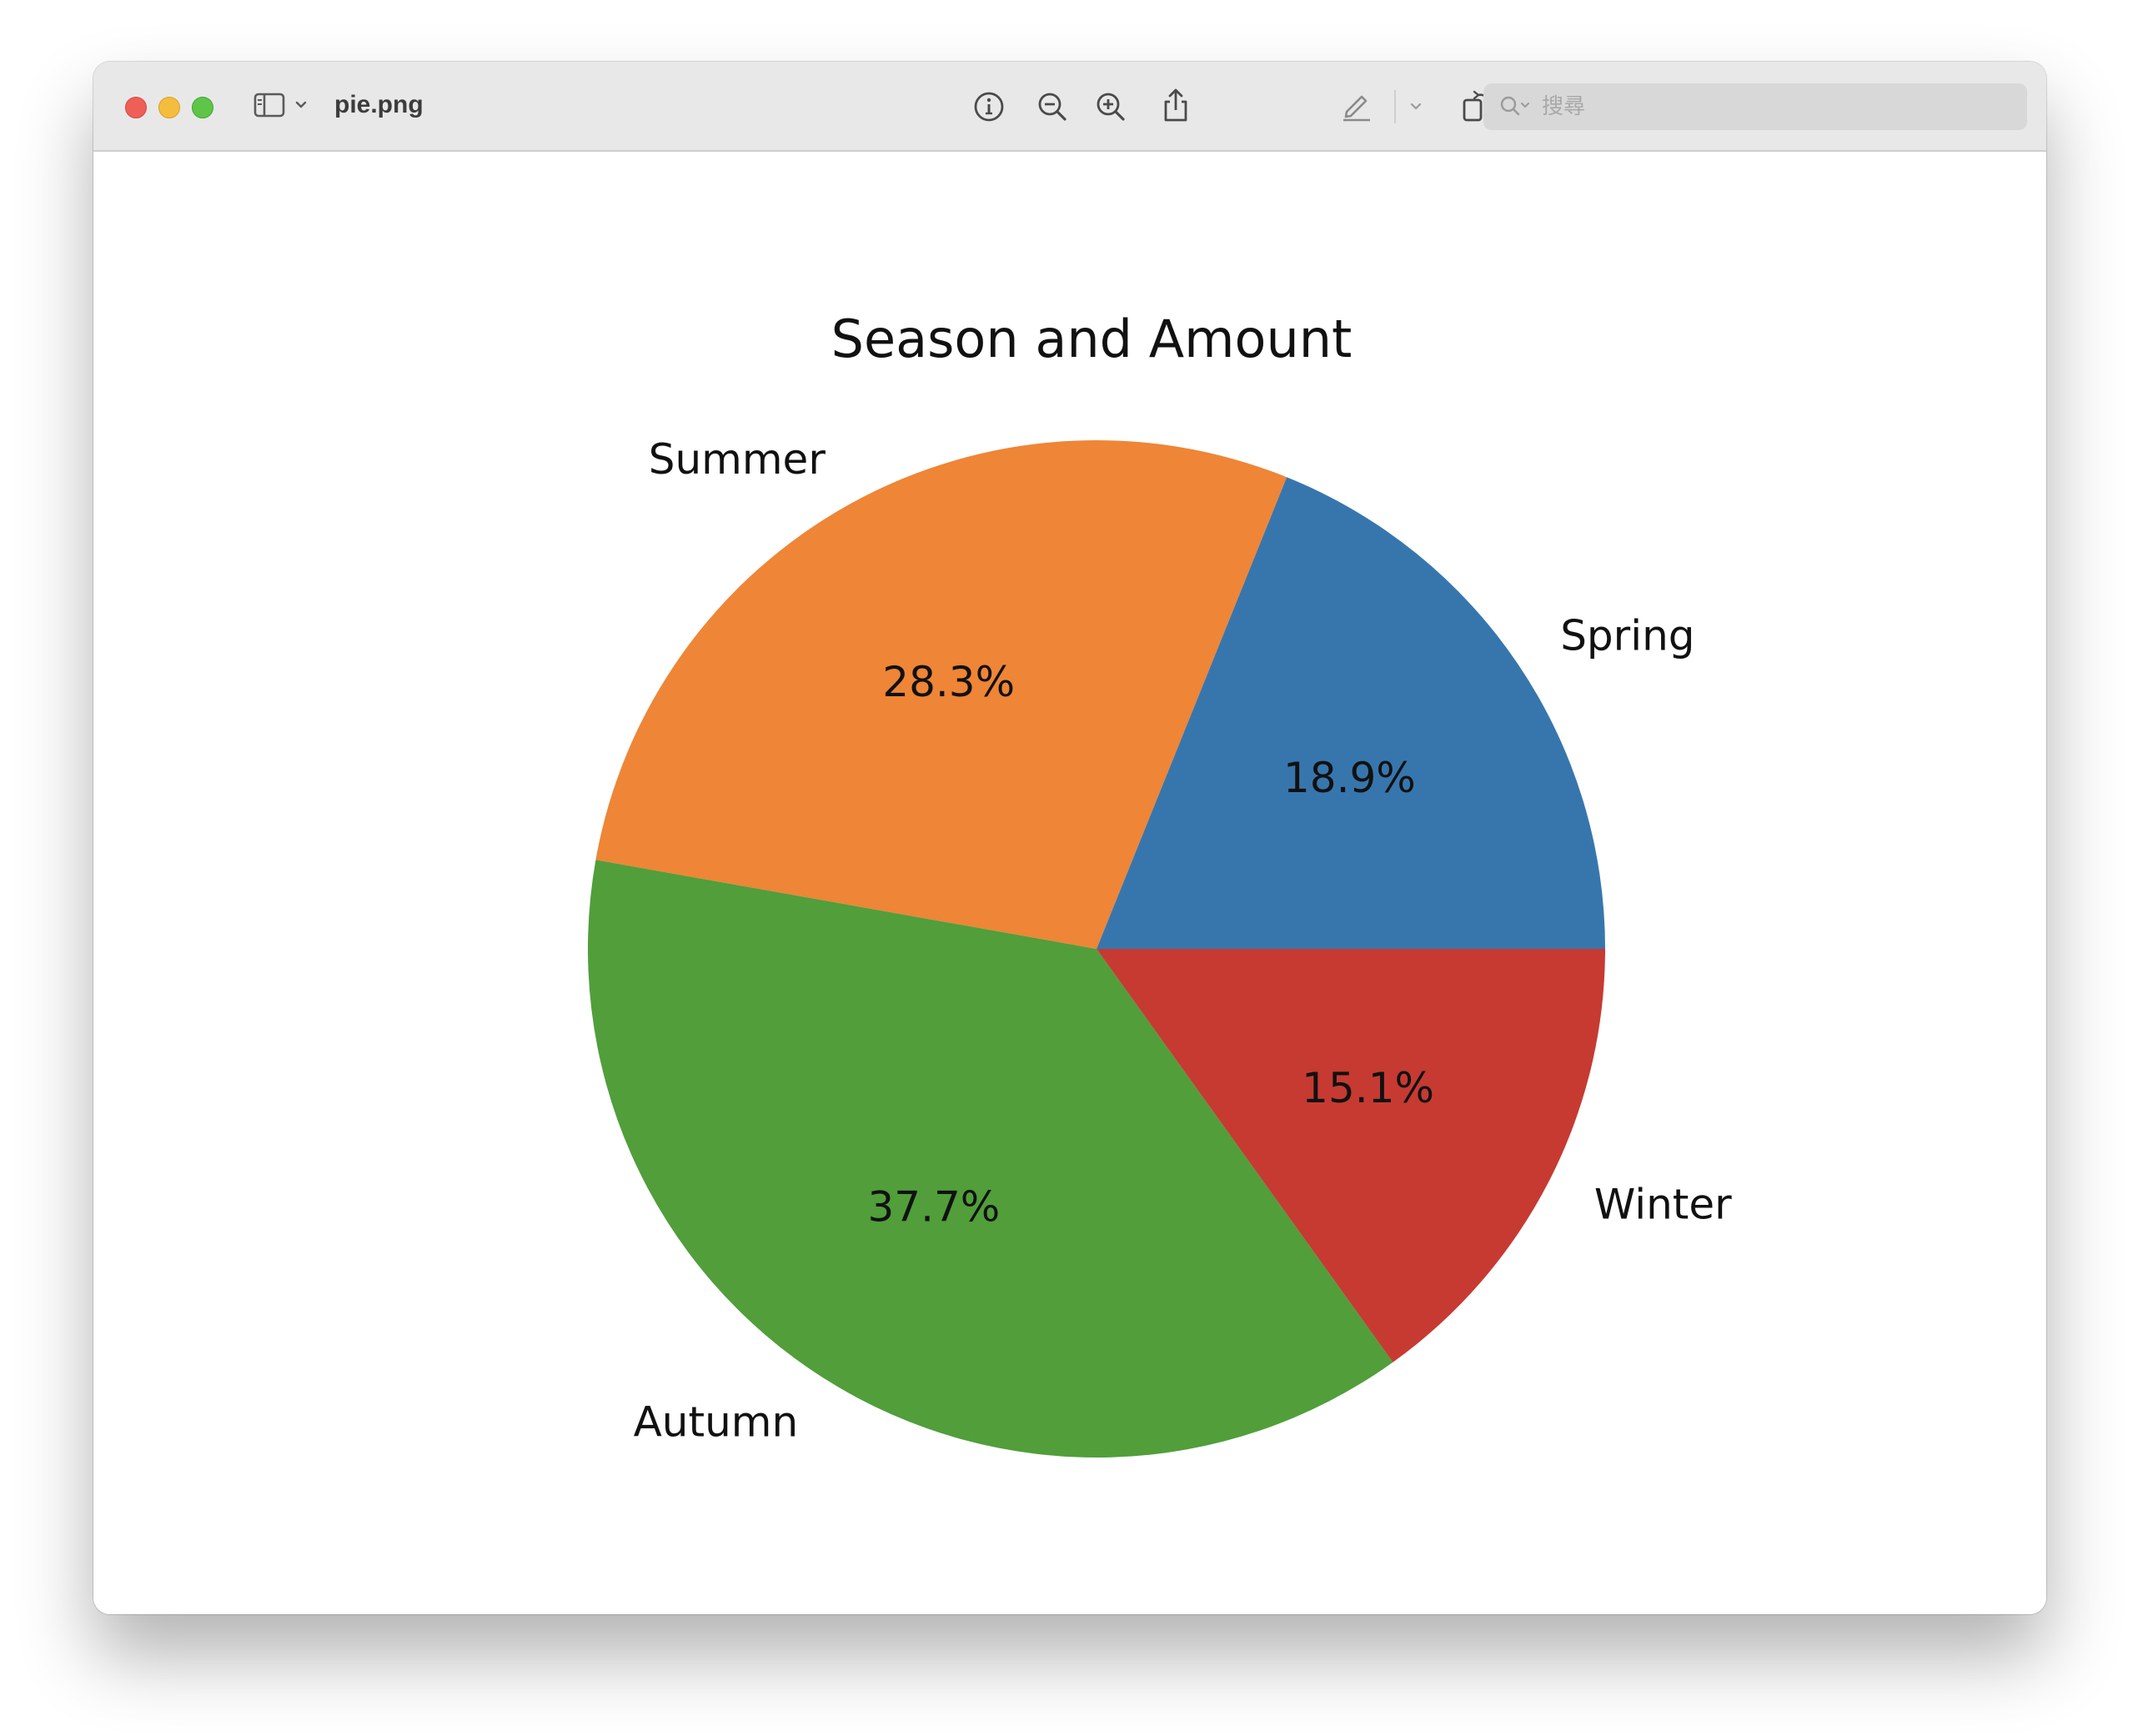  What do you see at coordinates (990, 1159) in the screenshot?
I see `pie-slice-autumn` at bounding box center [990, 1159].